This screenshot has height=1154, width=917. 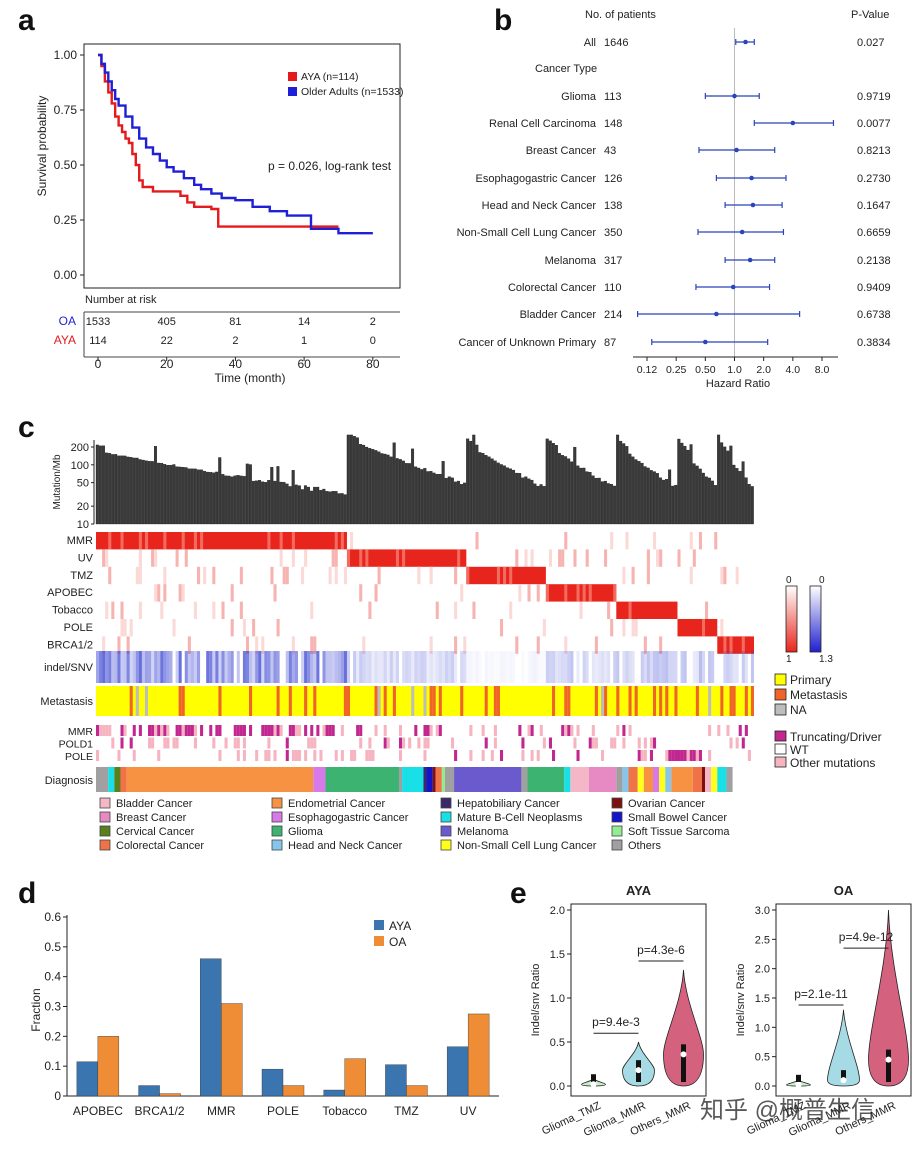 What do you see at coordinates (83, 484) in the screenshot?
I see `tmb-tick-label: 50` at bounding box center [83, 484].